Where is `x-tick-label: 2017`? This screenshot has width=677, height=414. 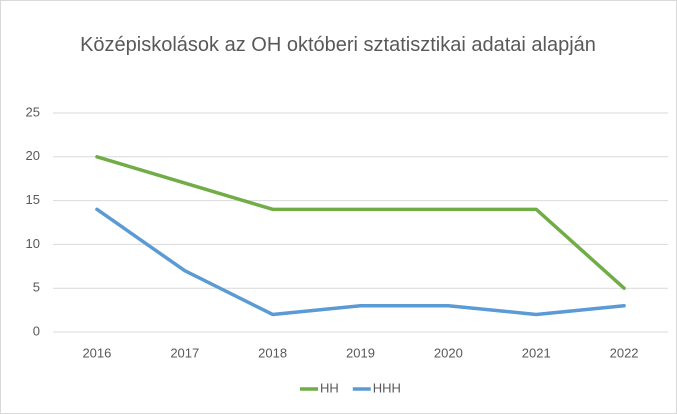
x-tick-label: 2017 is located at coordinates (184, 352).